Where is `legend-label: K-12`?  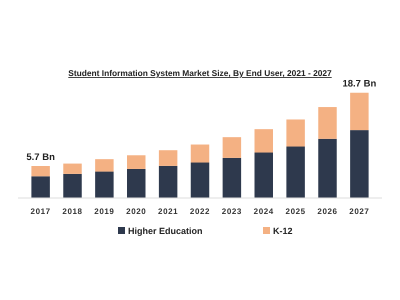 legend-label: K-12 is located at coordinates (283, 231).